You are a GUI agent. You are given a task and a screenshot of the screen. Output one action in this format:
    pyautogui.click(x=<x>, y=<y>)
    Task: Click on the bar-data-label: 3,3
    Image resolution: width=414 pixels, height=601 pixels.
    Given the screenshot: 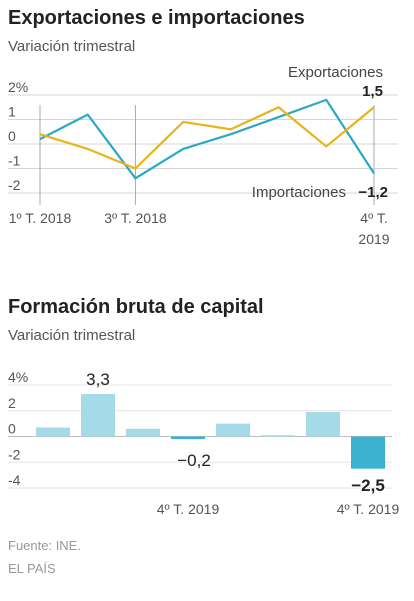 What is the action you would take?
    pyautogui.click(x=98, y=379)
    